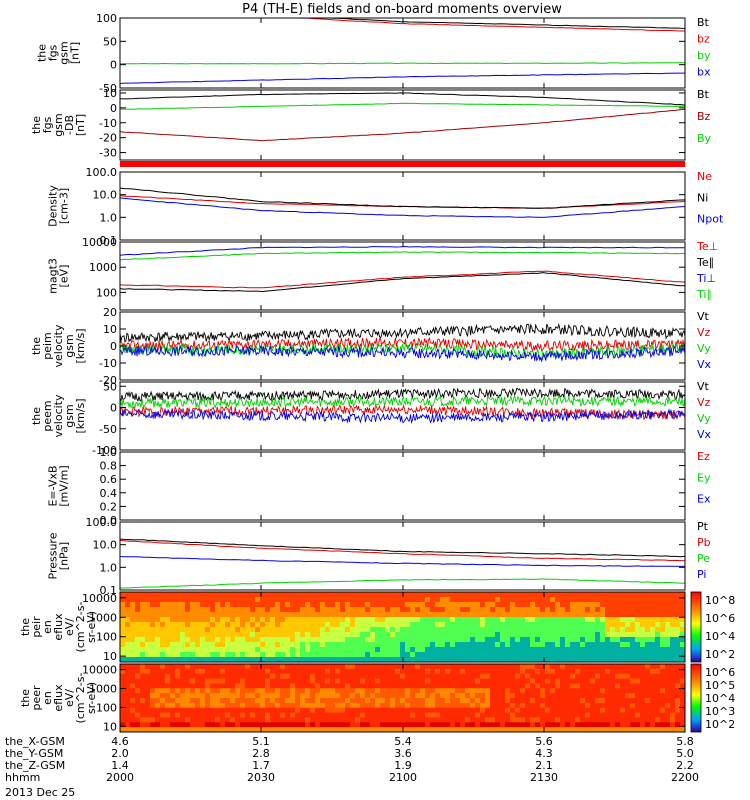 This screenshot has height=800, width=750. What do you see at coordinates (402, 250) in the screenshot?
I see `series-line-Ti⊥` at bounding box center [402, 250].